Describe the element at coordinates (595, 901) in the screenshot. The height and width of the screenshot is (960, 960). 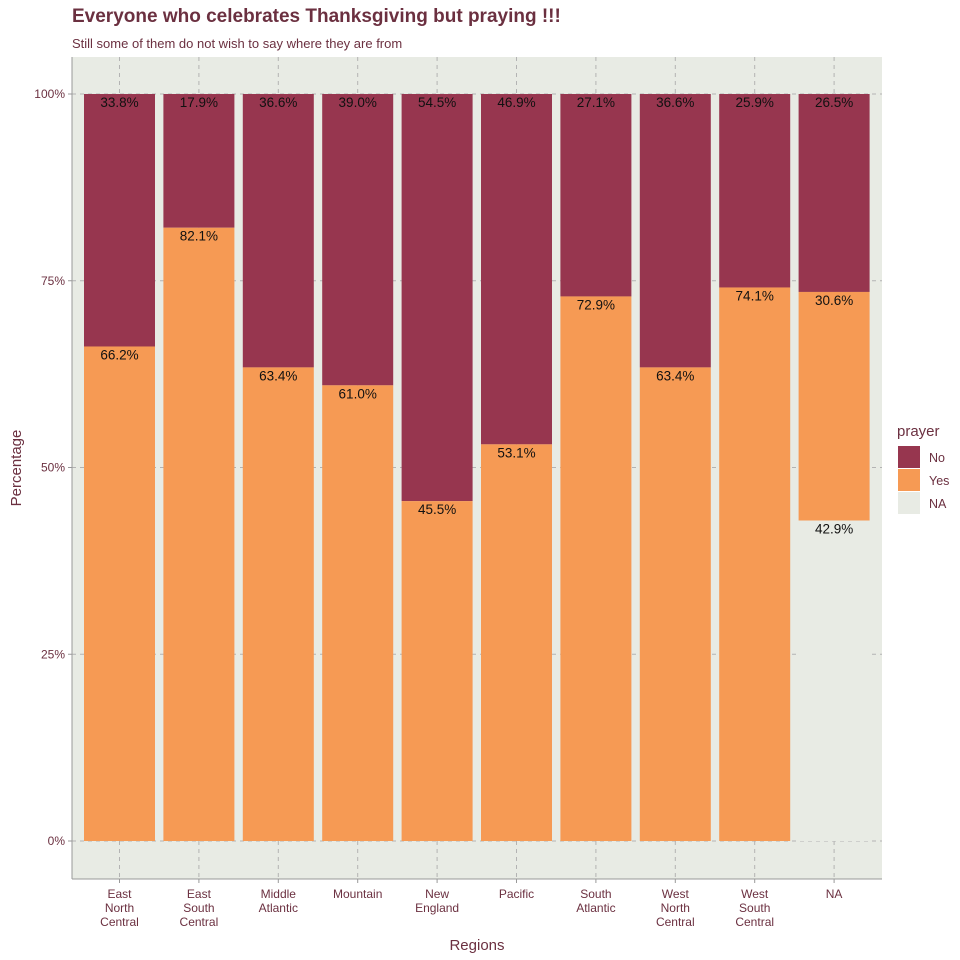
I see `x-tick-label: South Atlantic` at that location.